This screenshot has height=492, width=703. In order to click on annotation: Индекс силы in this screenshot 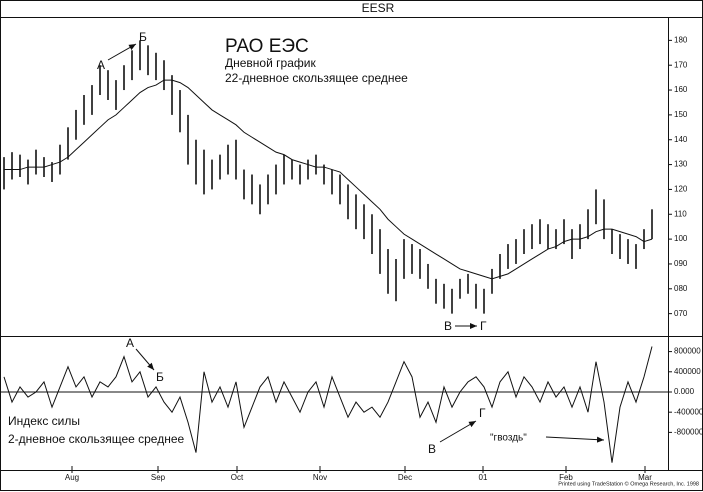, I will do `click(44, 421)`.